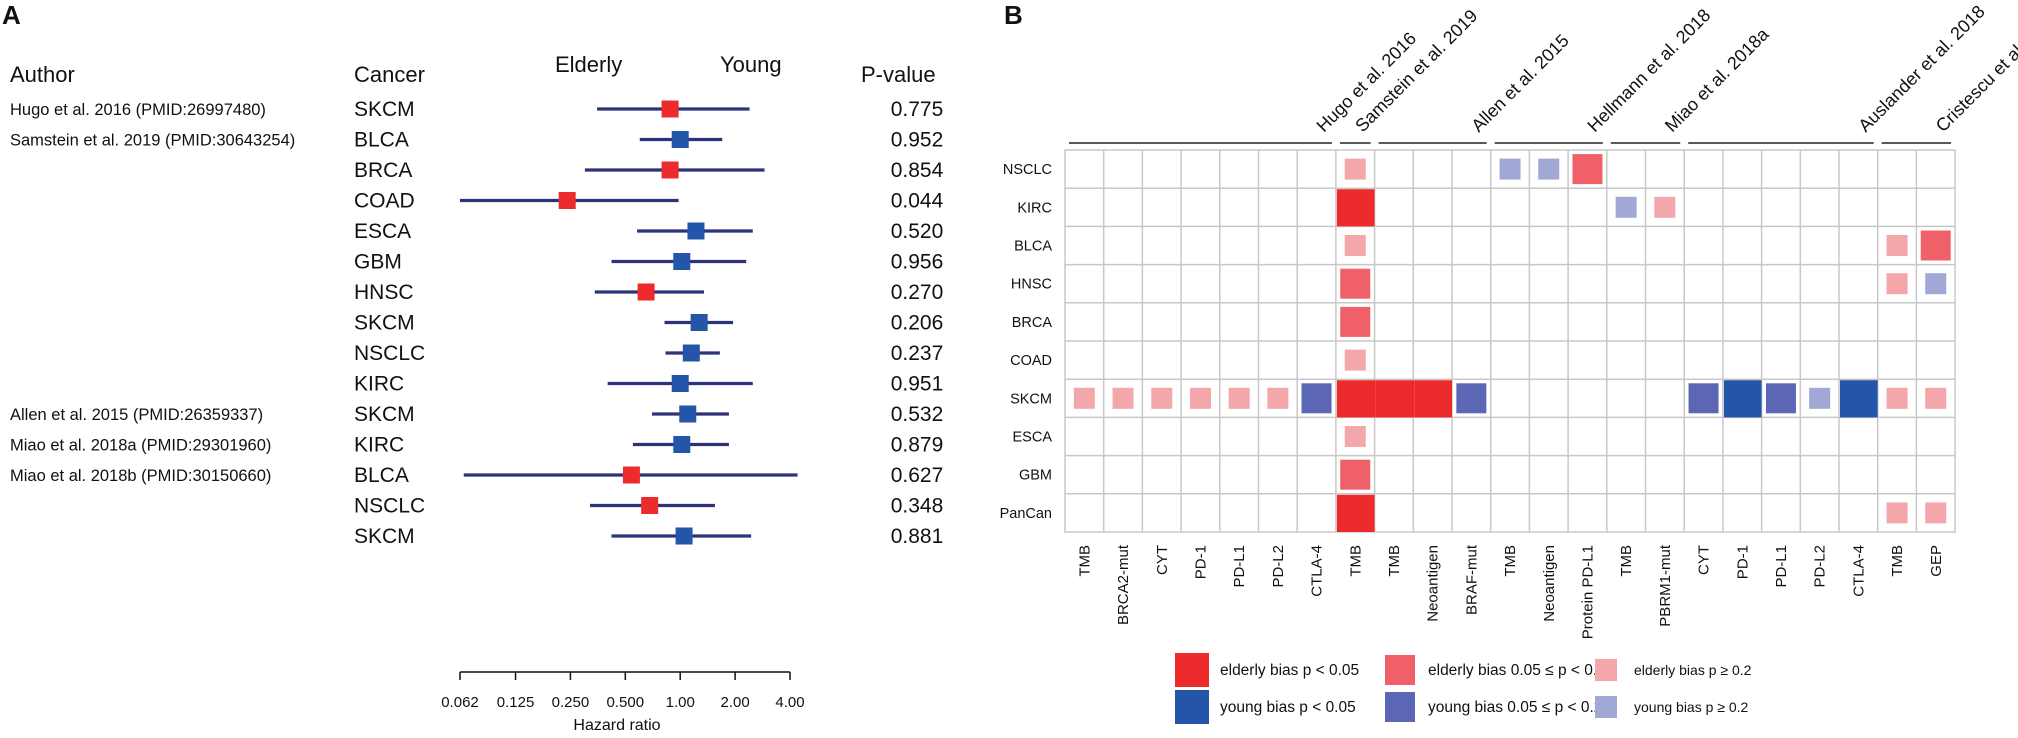  What do you see at coordinates (917, 536) in the screenshot?
I see `p-value: 0.881` at bounding box center [917, 536].